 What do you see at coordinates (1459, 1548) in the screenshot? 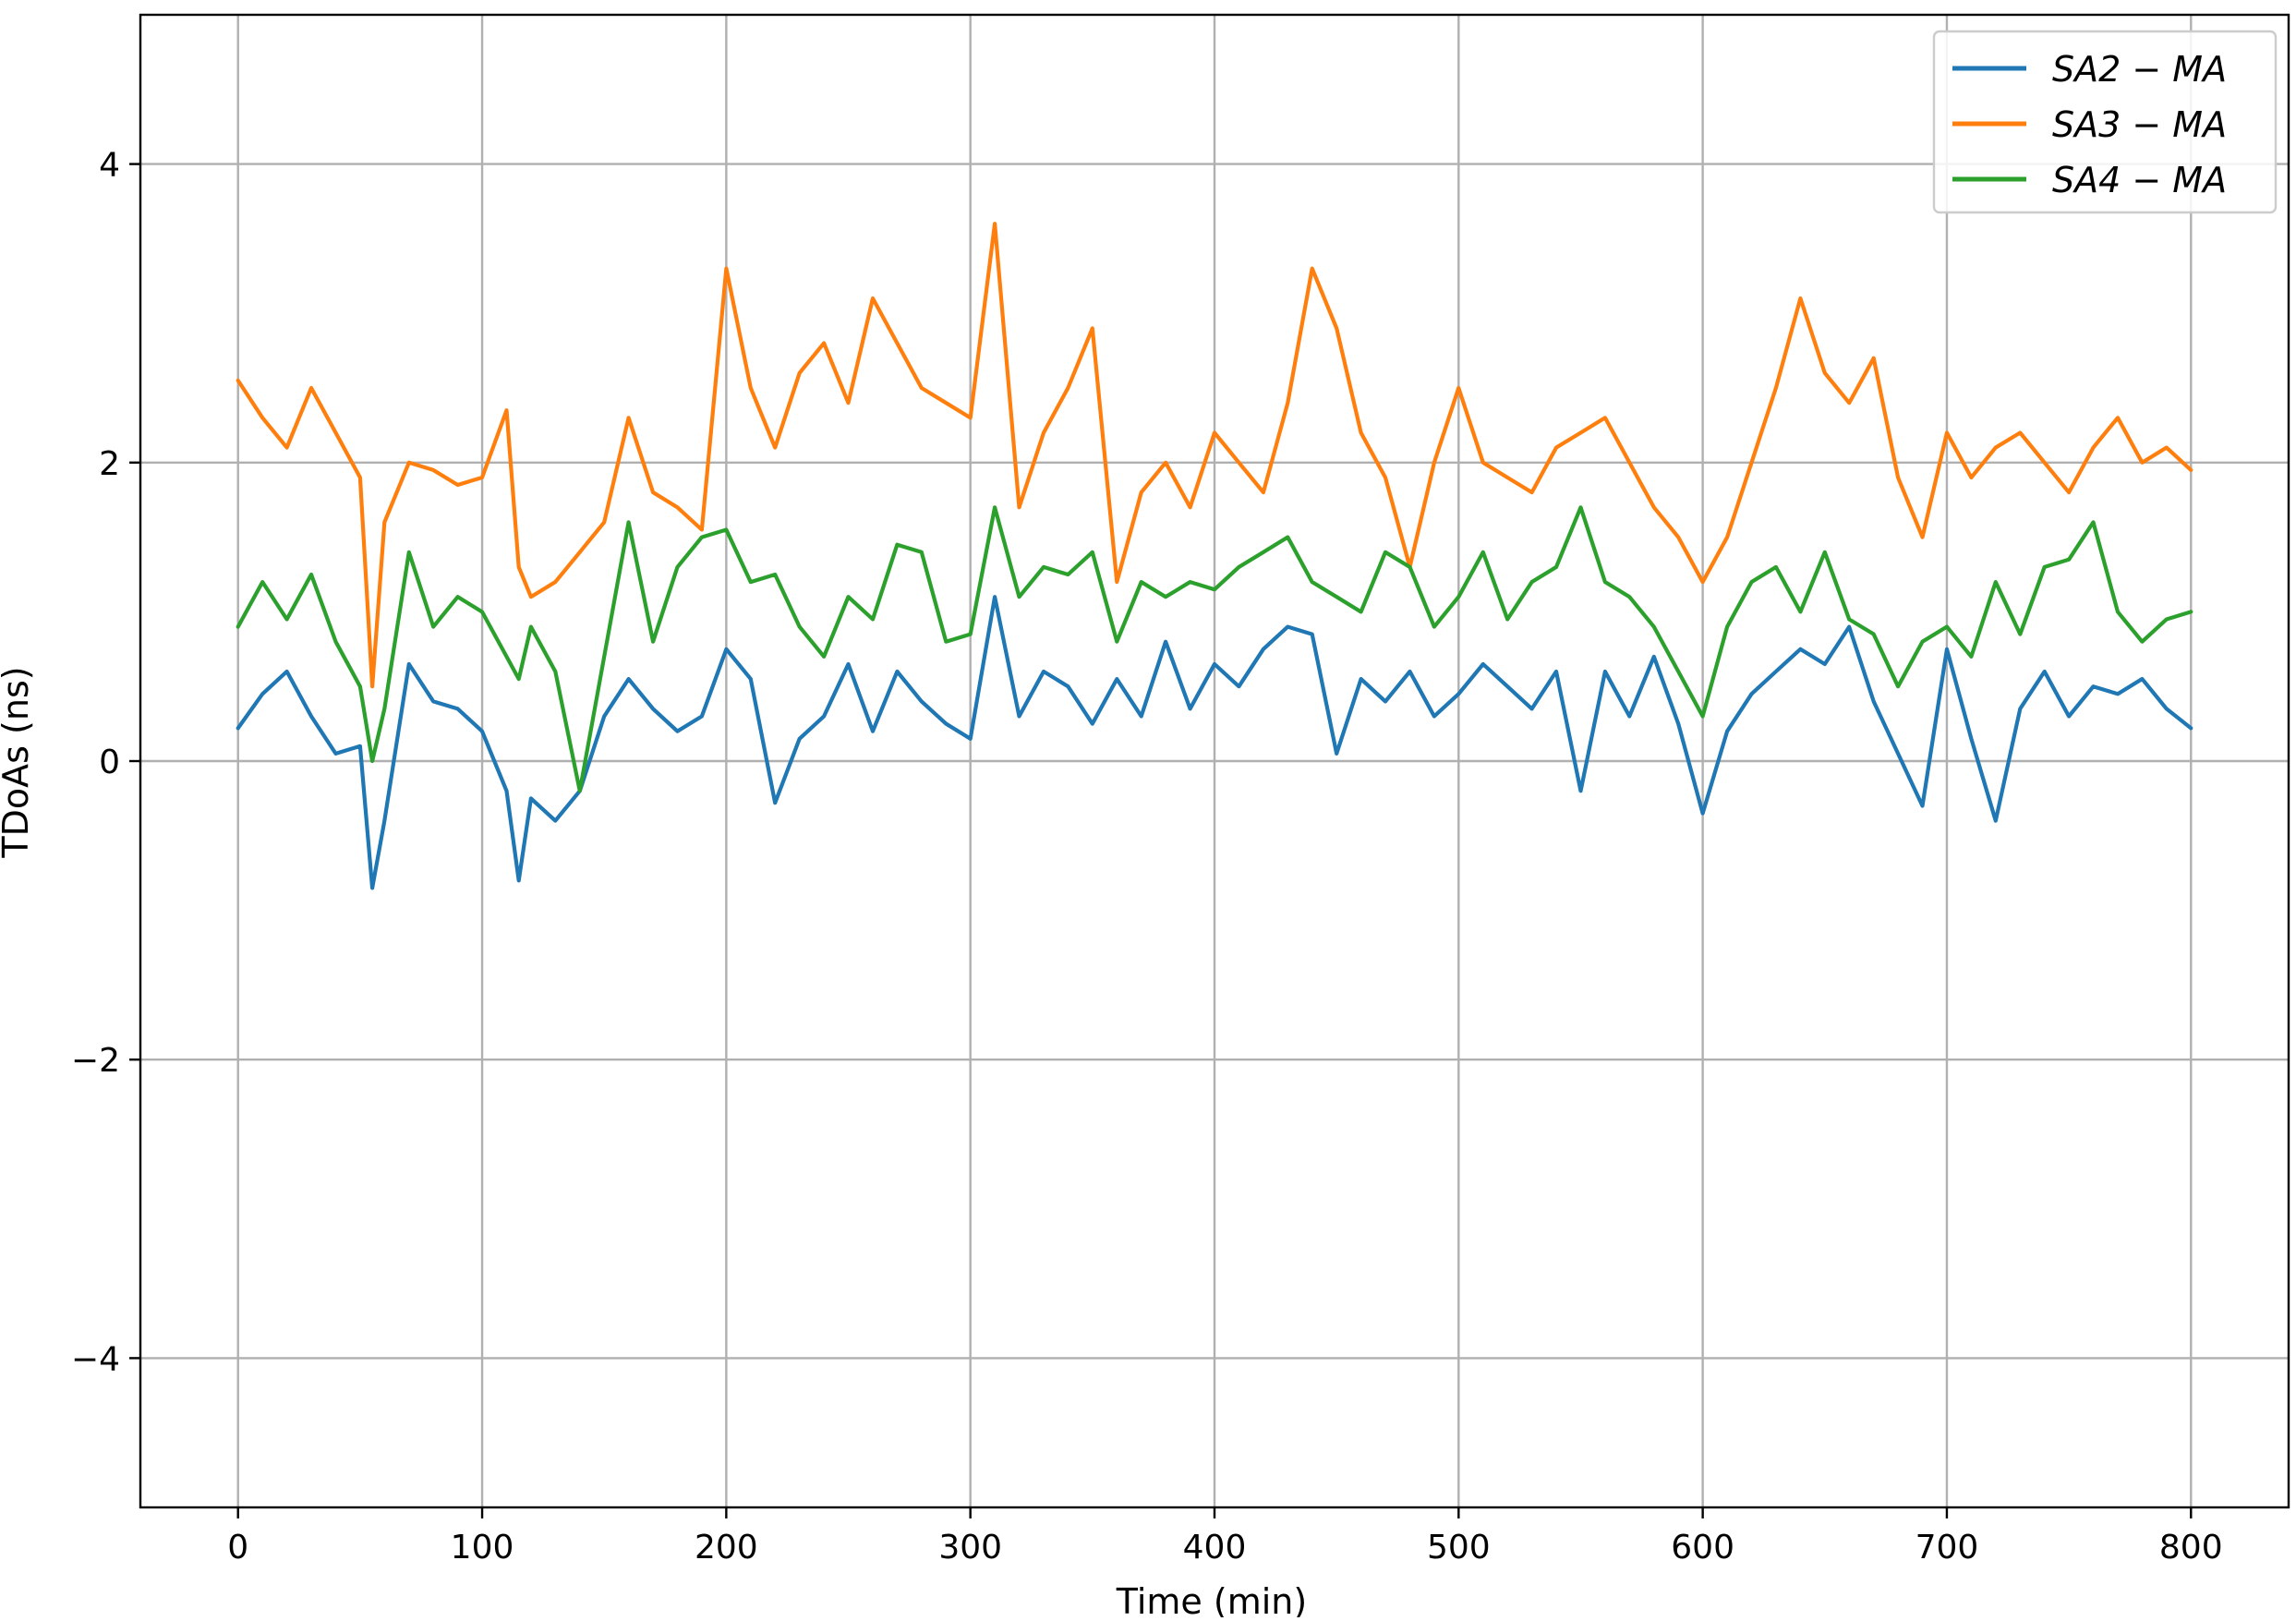
I see `x-tick-label: 500` at bounding box center [1459, 1548].